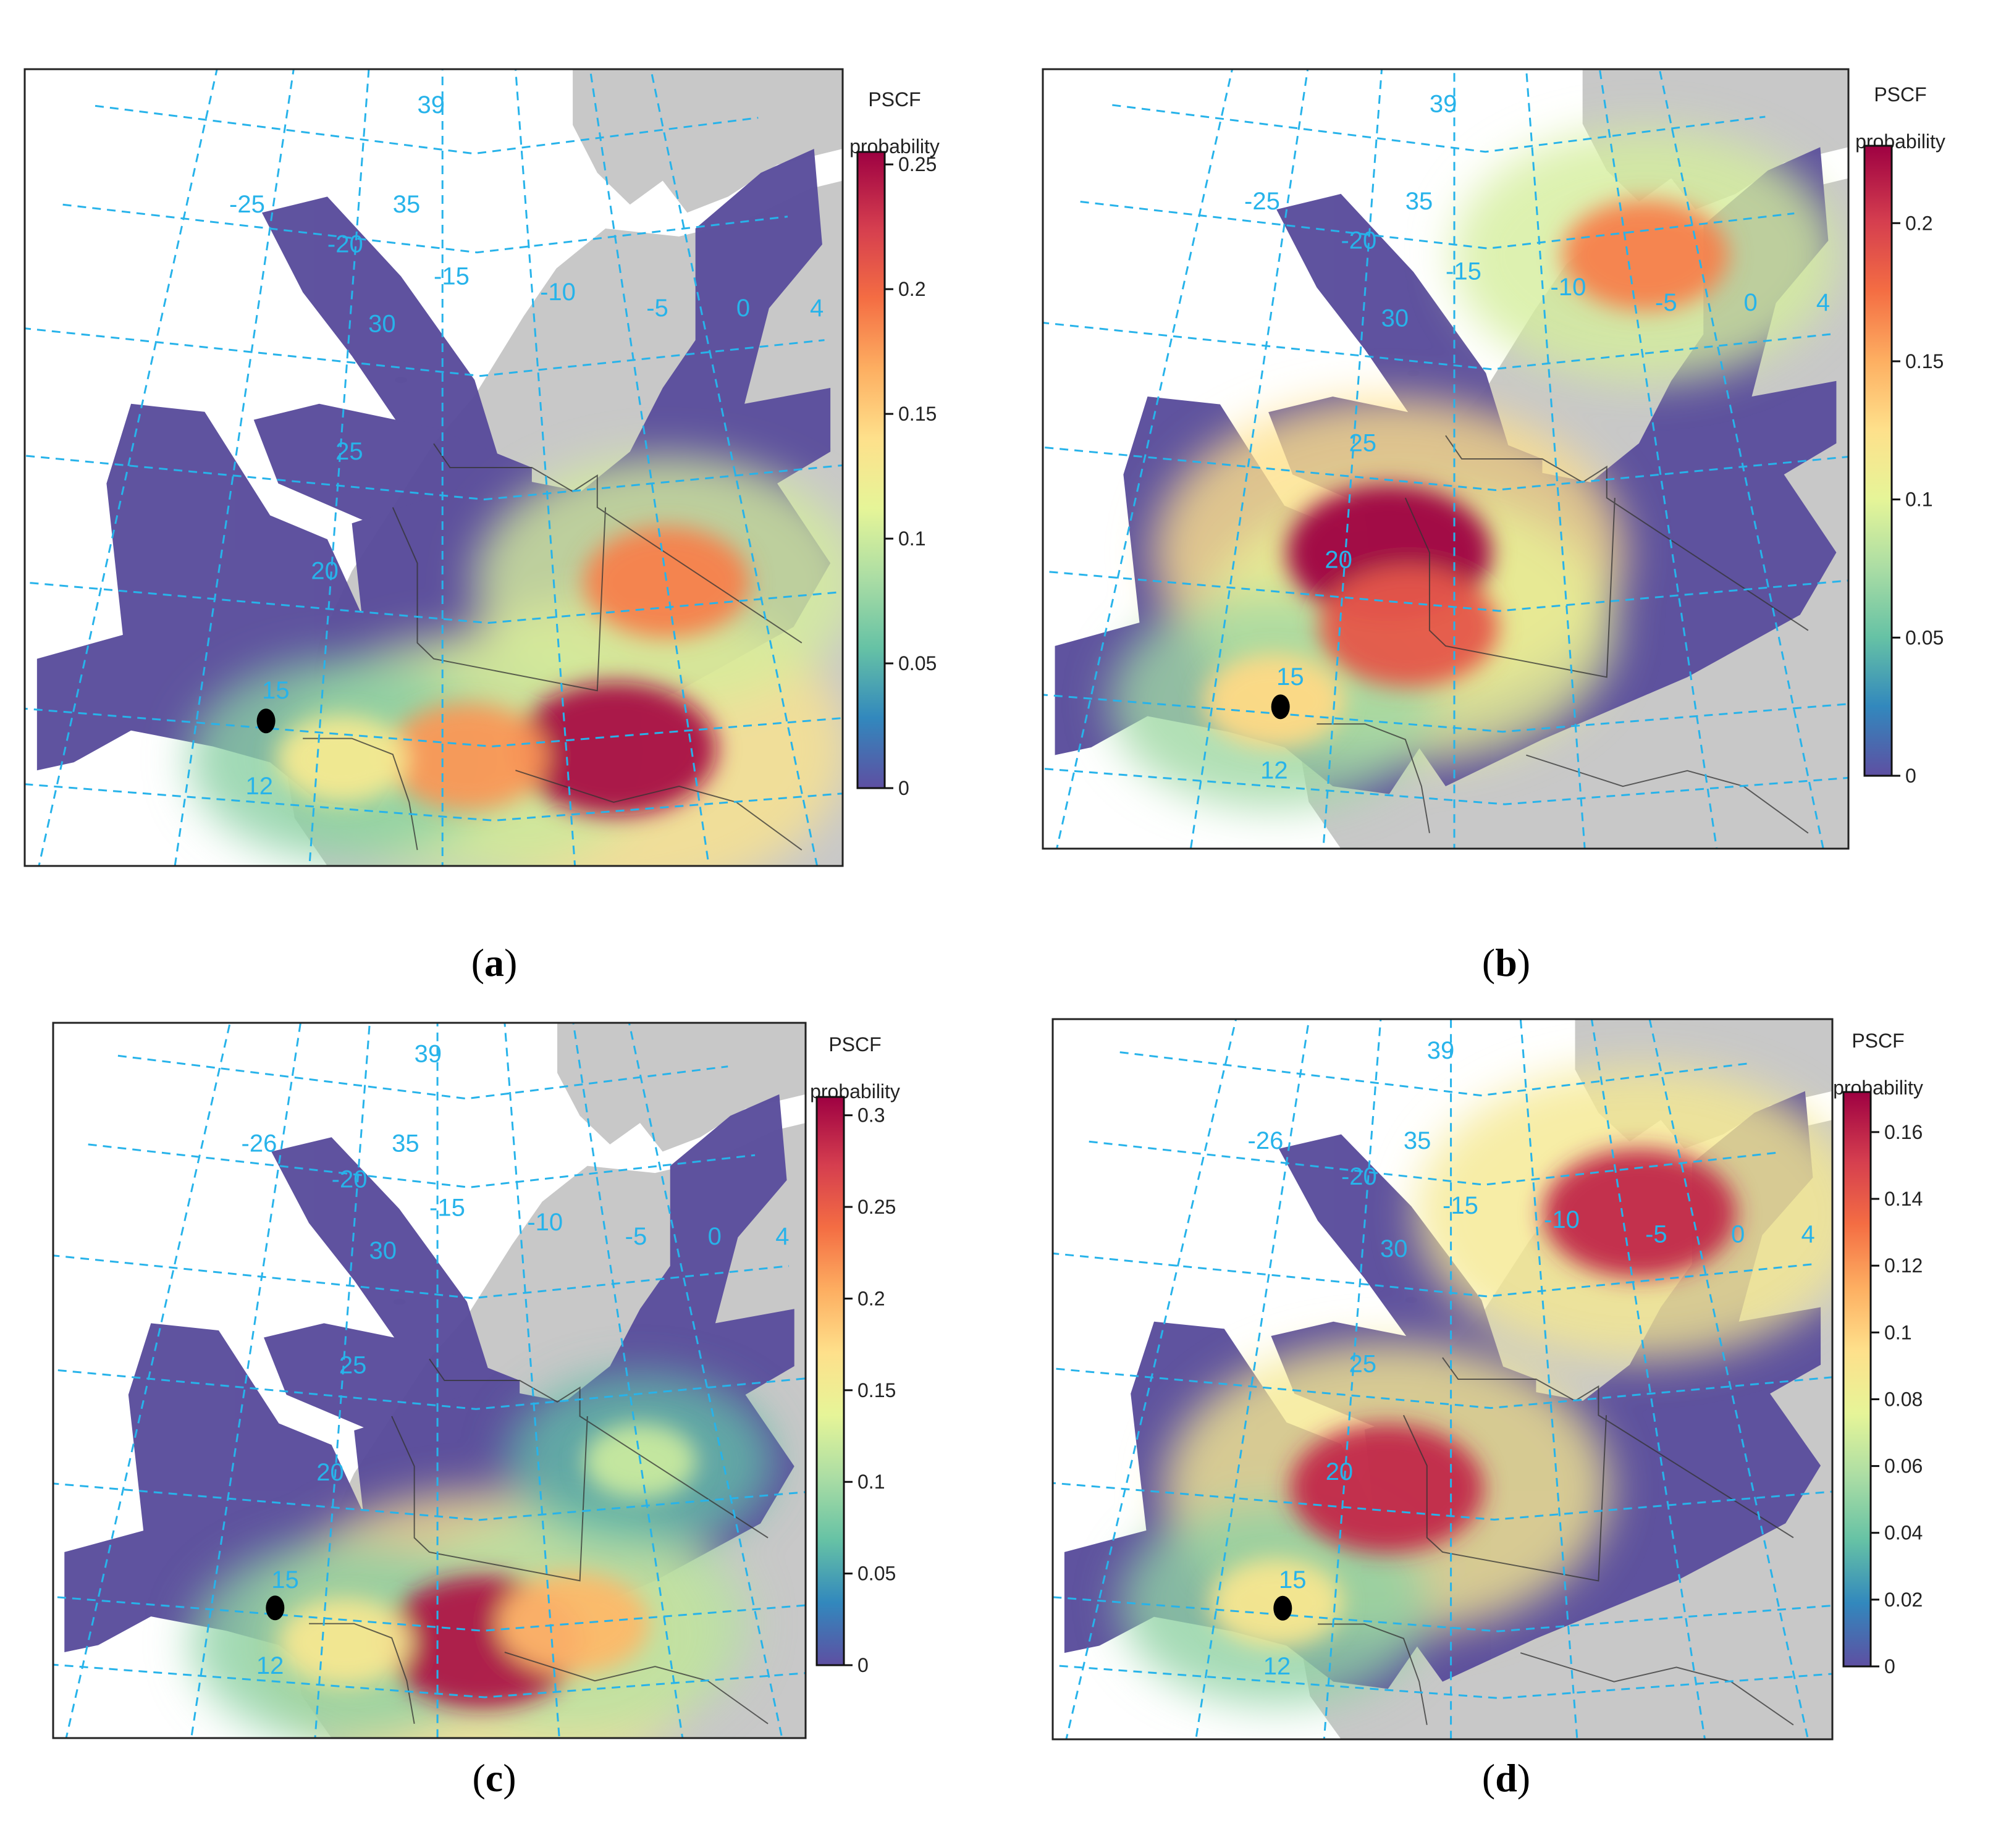  I want to click on land-iberia, so click(708, 141).